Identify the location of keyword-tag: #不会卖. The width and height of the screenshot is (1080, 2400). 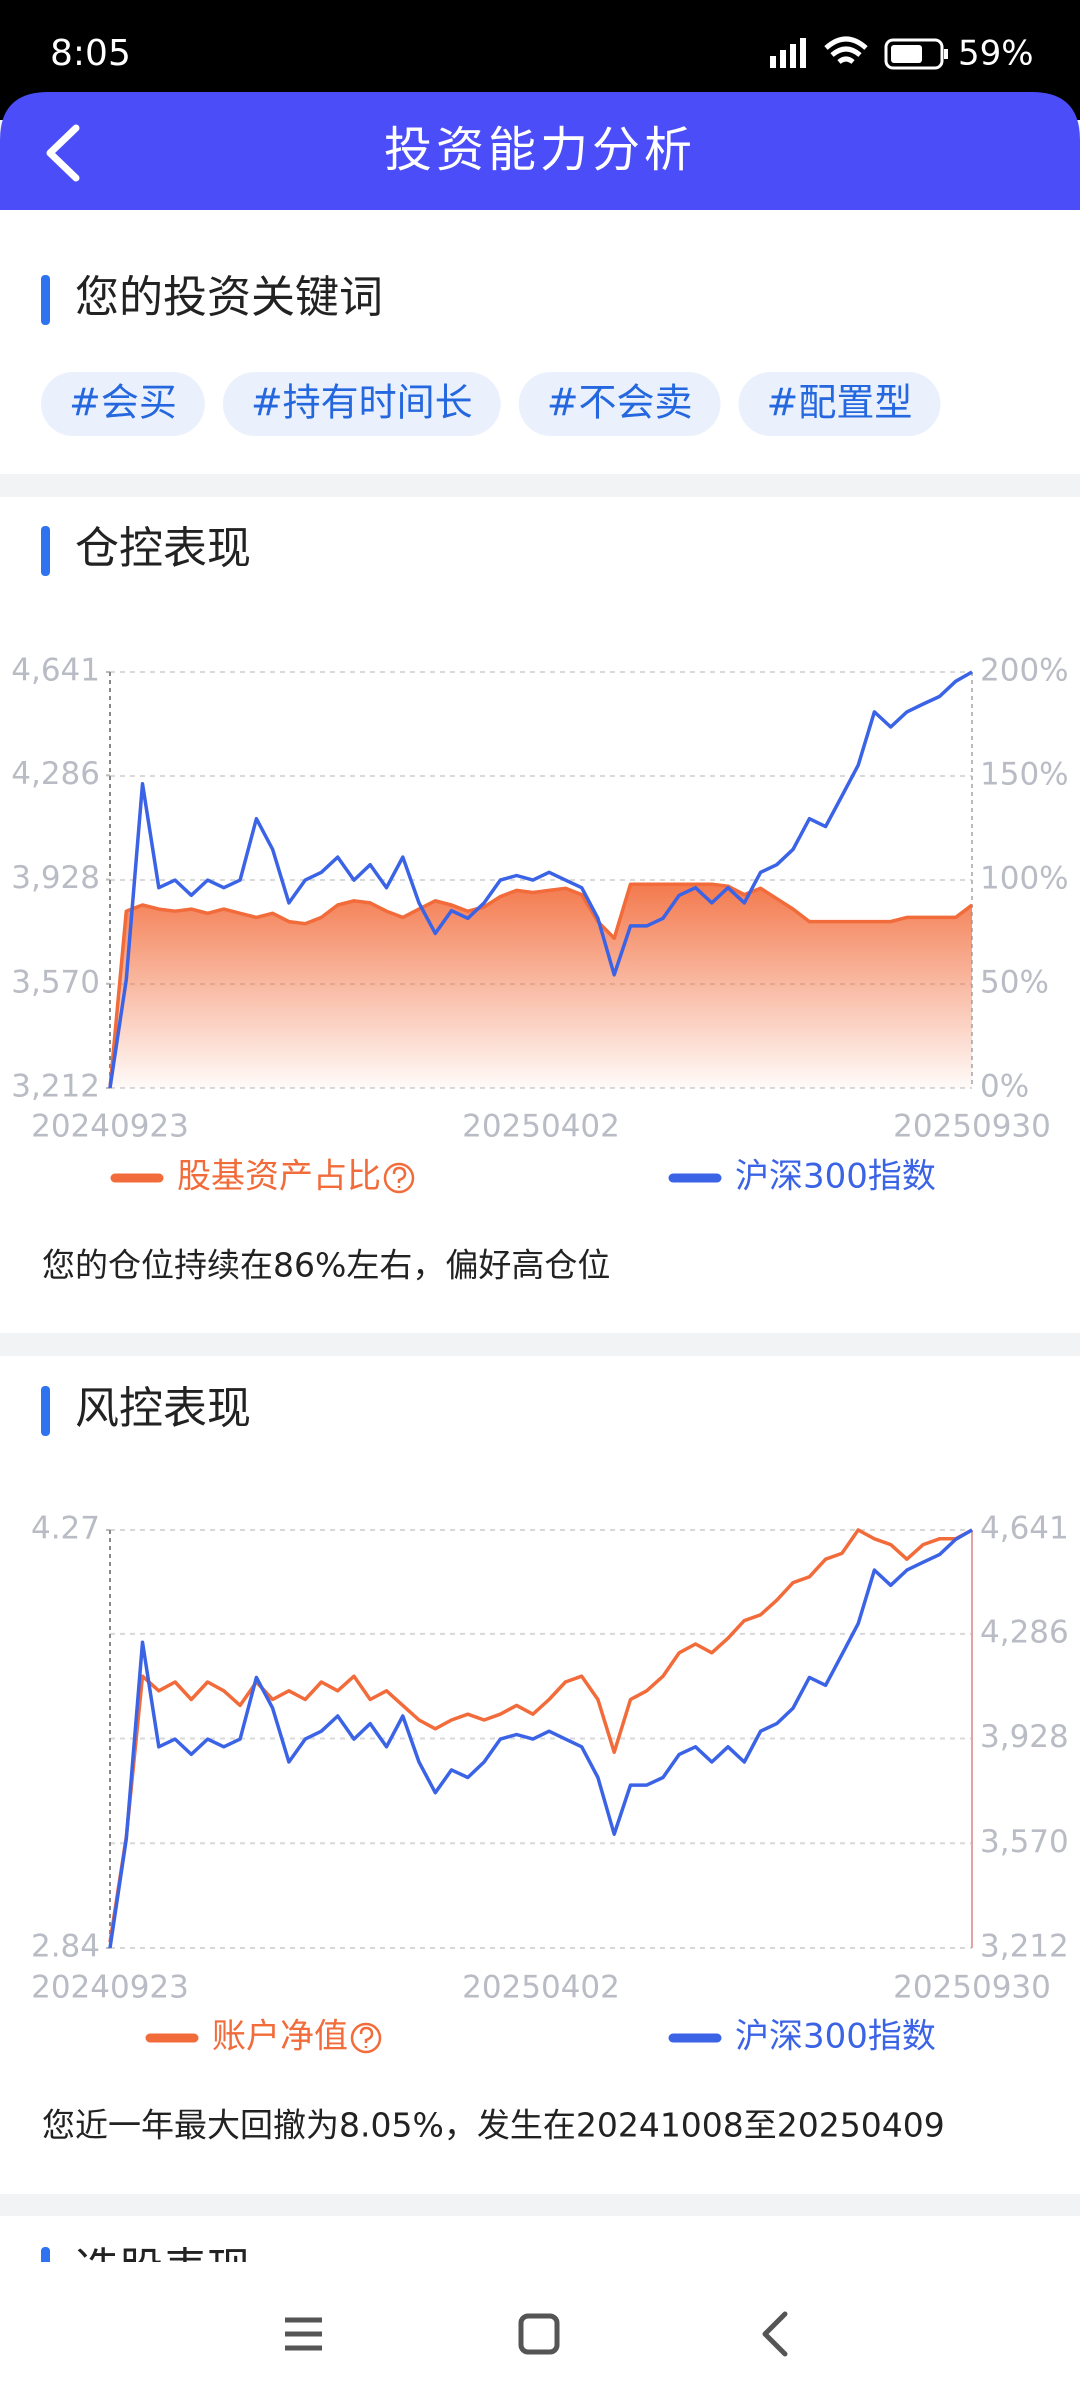
(619, 404).